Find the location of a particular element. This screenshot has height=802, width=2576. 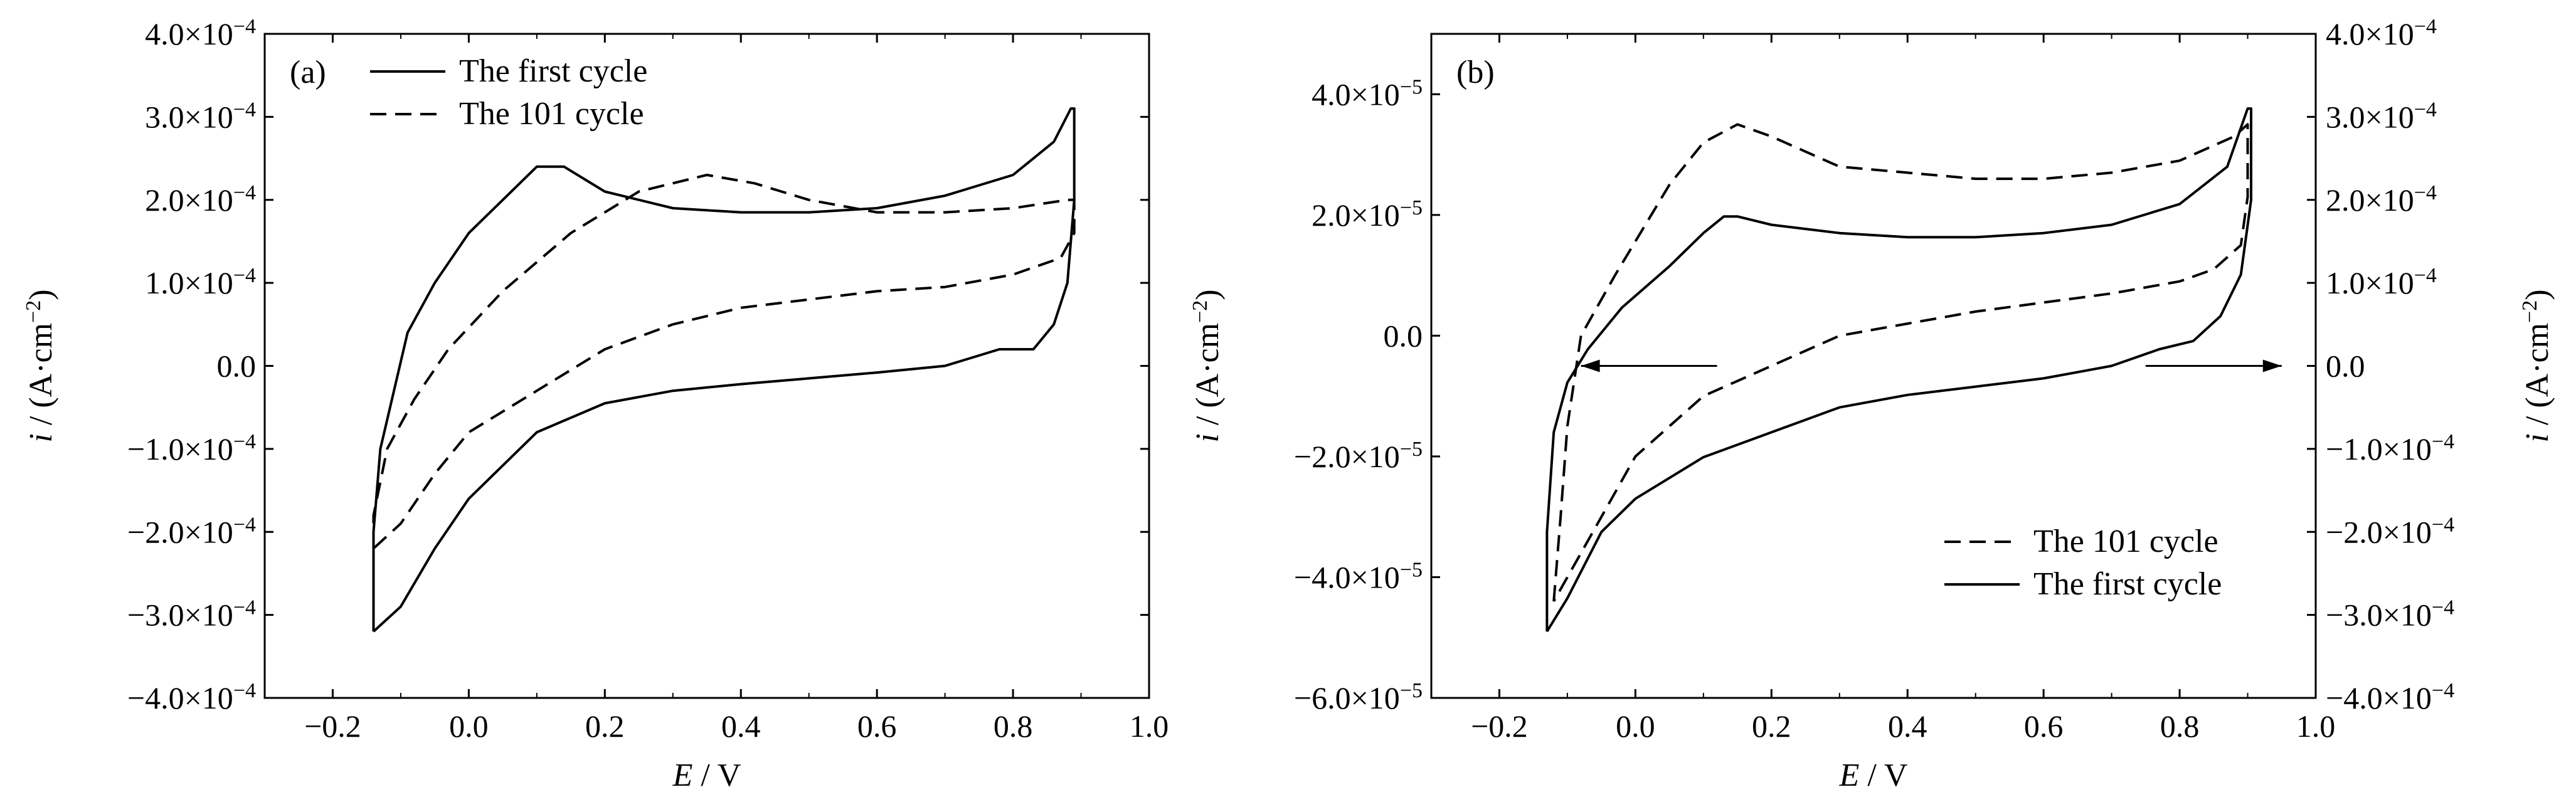

panel-a-y-tick-label: −1.0×10⁻⁴ is located at coordinates (191, 448).